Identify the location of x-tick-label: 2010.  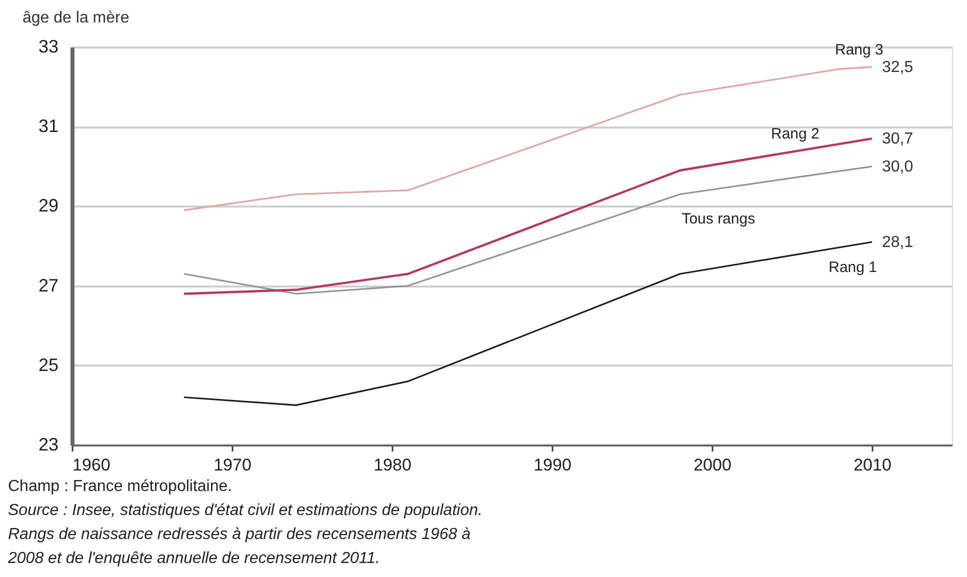
(873, 465).